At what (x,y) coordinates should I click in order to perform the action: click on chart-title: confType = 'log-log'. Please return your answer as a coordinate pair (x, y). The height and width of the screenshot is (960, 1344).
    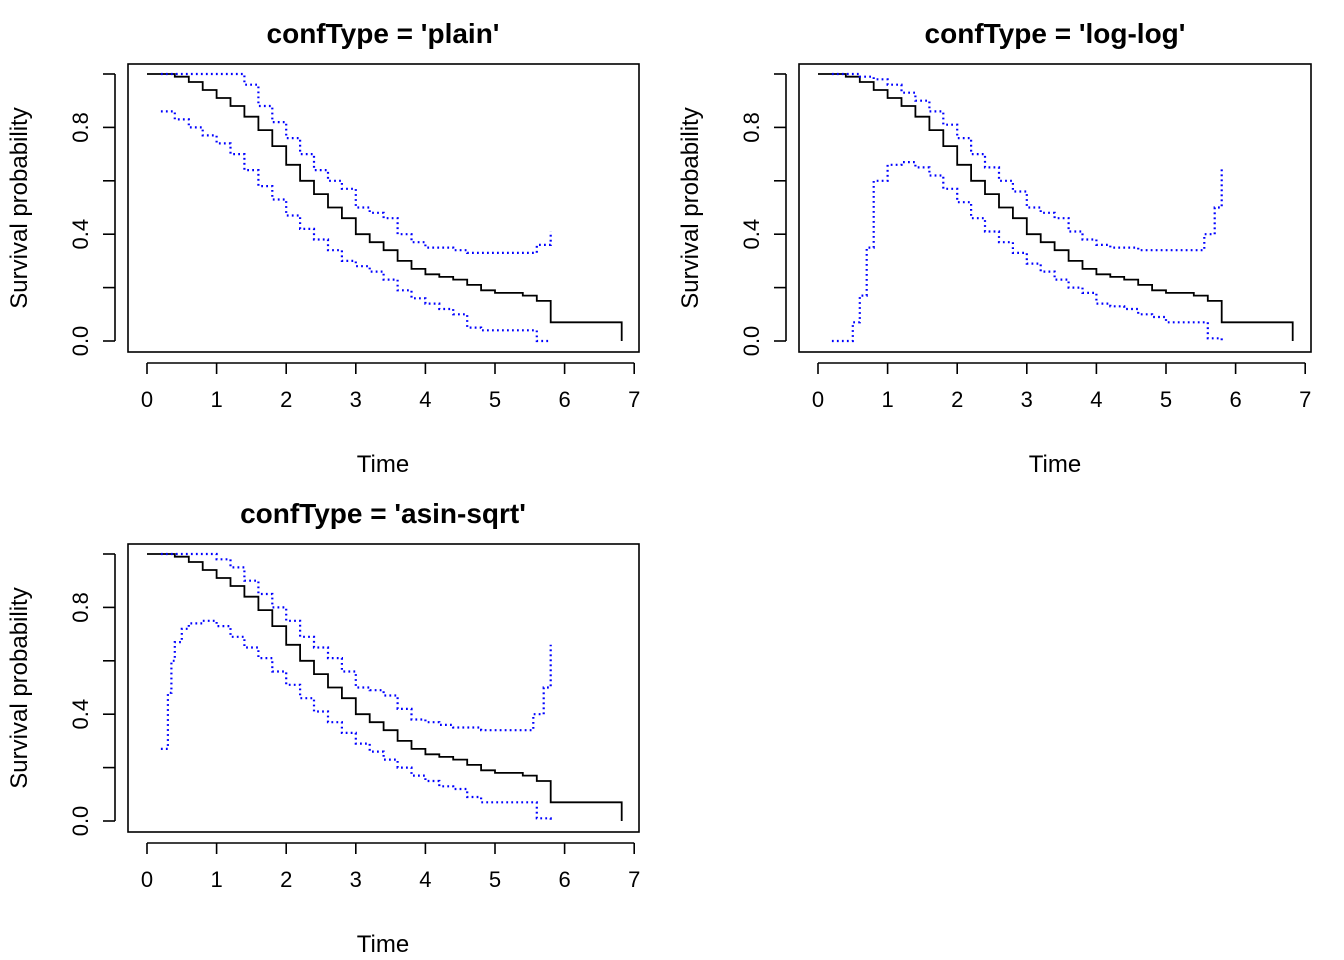
    Looking at the image, I should click on (1055, 33).